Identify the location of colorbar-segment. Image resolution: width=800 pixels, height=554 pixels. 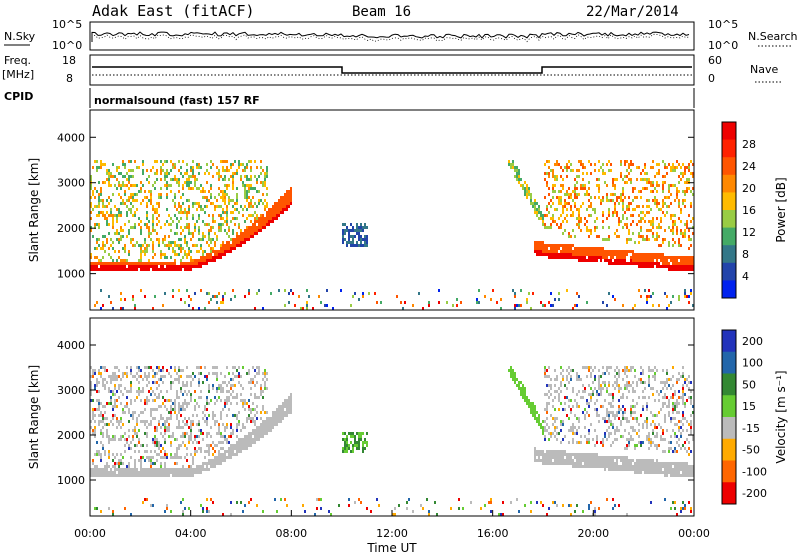
(729, 254).